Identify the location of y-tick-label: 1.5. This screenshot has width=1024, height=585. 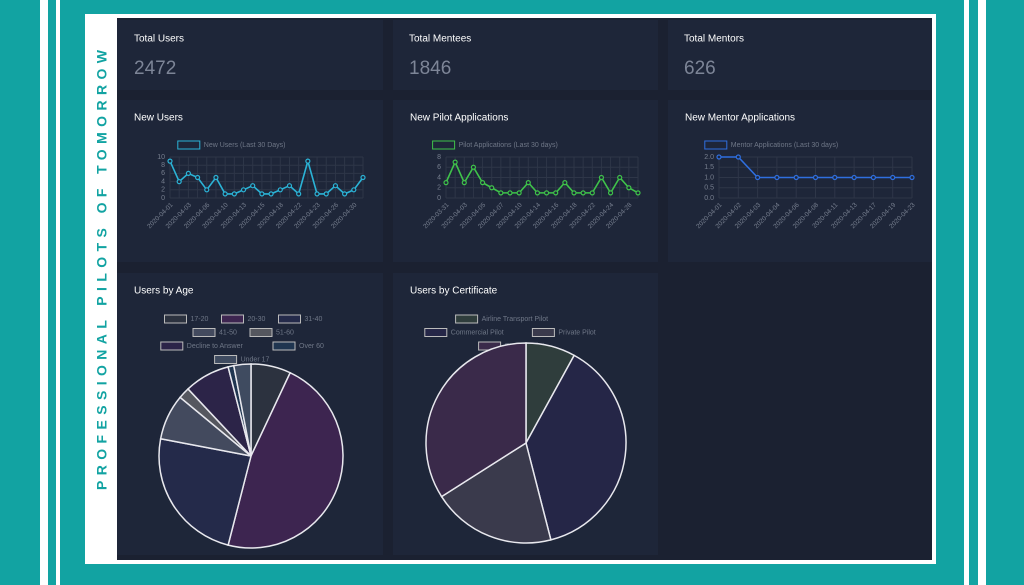
(709, 167).